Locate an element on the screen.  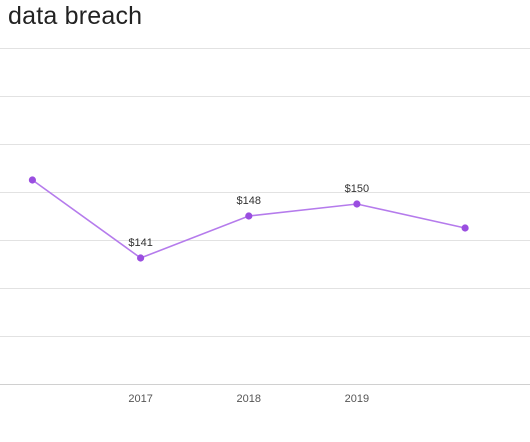
x-tick-label-2019: 2019 is located at coordinates (357, 399).